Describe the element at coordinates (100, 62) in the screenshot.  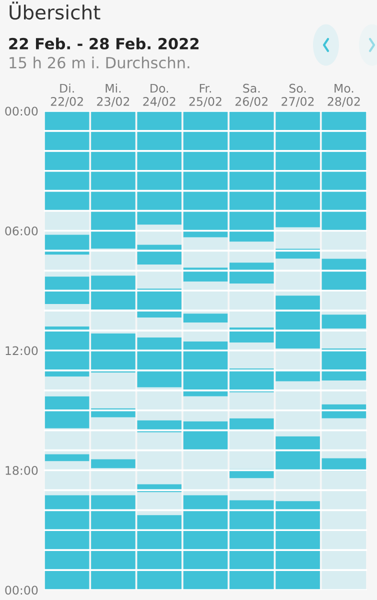
I see `text: 15 h 26 m i. Durchschn.` at that location.